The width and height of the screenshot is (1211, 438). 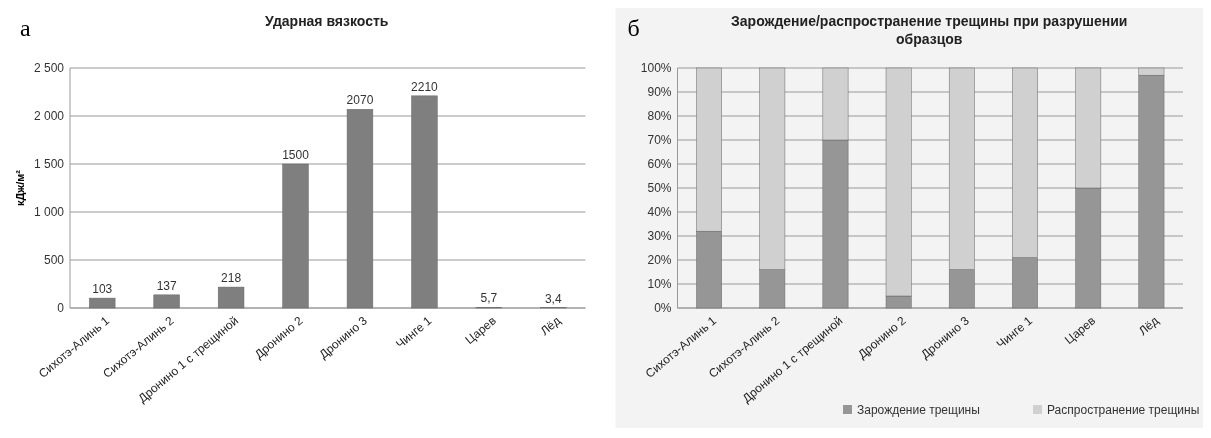 What do you see at coordinates (54, 260) in the screenshot?
I see `y-tick-label: 500` at bounding box center [54, 260].